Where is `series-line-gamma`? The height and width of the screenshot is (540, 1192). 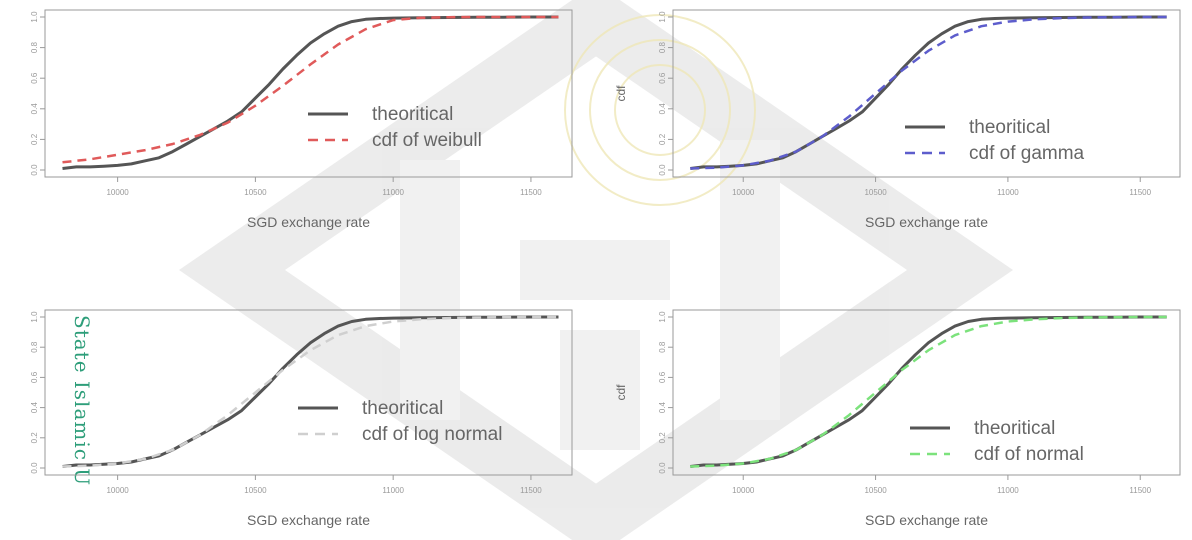 series-line-gamma is located at coordinates (928, 92).